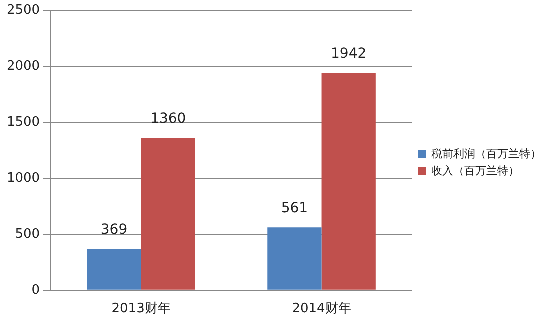  I want to click on x-tick-label: 2013财年, so click(141, 309).